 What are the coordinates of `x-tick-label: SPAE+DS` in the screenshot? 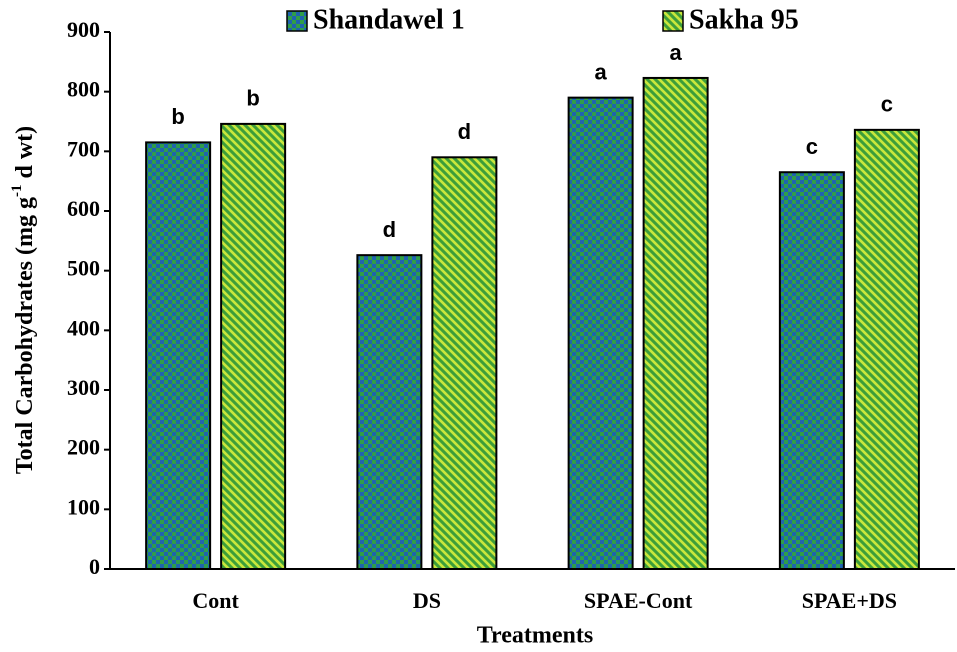 It's located at (849, 600).